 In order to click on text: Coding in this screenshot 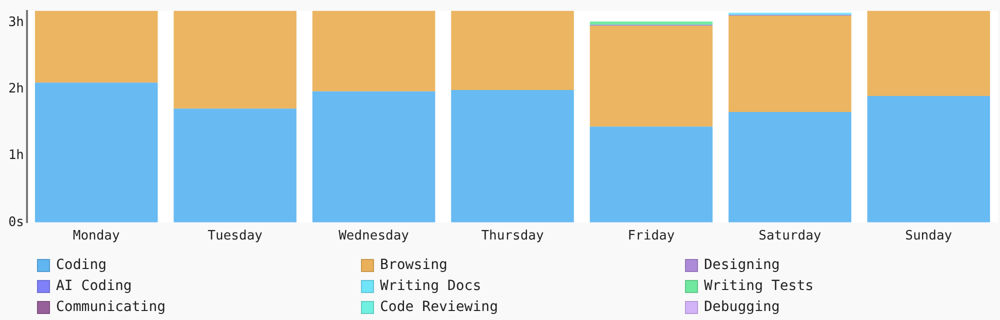, I will do `click(81, 265)`.